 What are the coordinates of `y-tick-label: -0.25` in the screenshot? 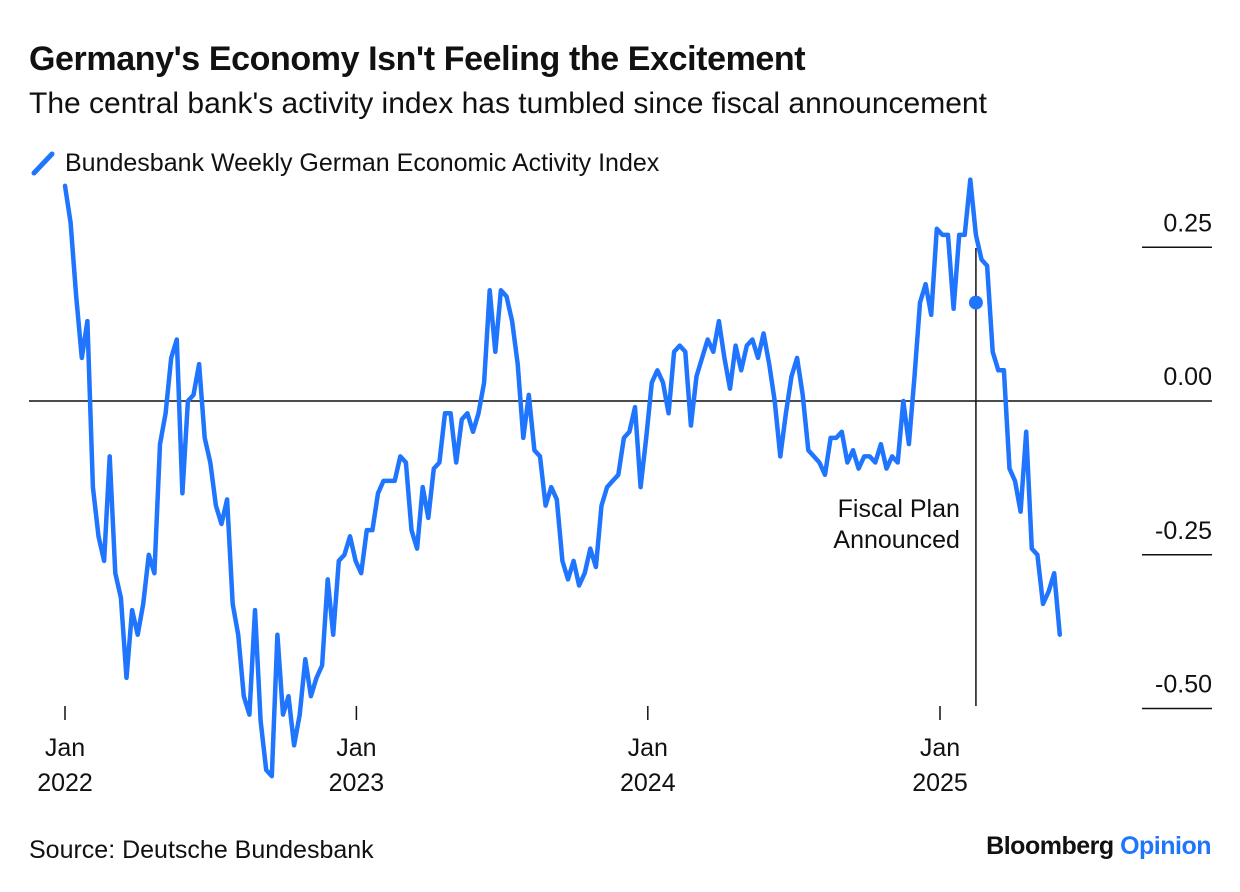 It's located at (1183, 531).